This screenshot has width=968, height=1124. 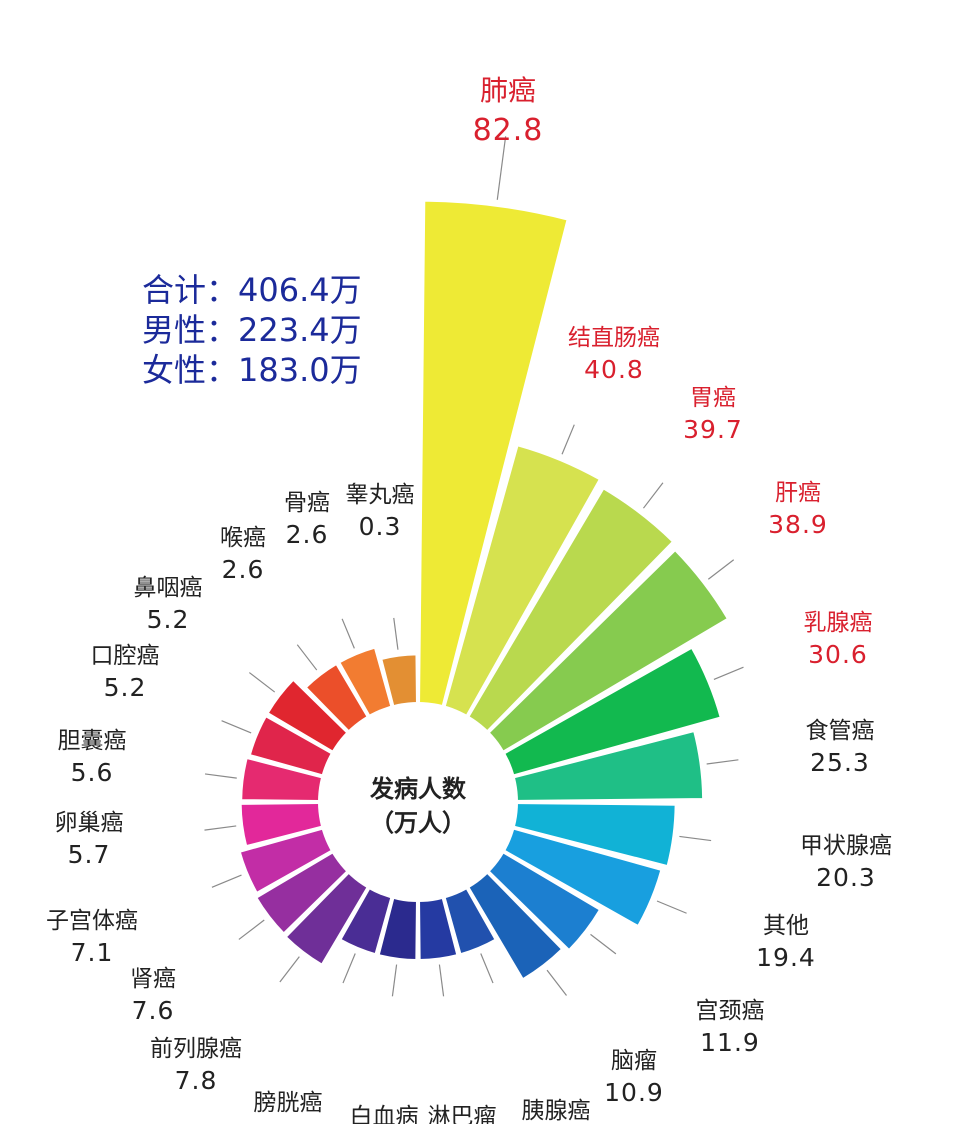 What do you see at coordinates (730, 1011) in the screenshot?
I see `category-label: 宫颈癌` at bounding box center [730, 1011].